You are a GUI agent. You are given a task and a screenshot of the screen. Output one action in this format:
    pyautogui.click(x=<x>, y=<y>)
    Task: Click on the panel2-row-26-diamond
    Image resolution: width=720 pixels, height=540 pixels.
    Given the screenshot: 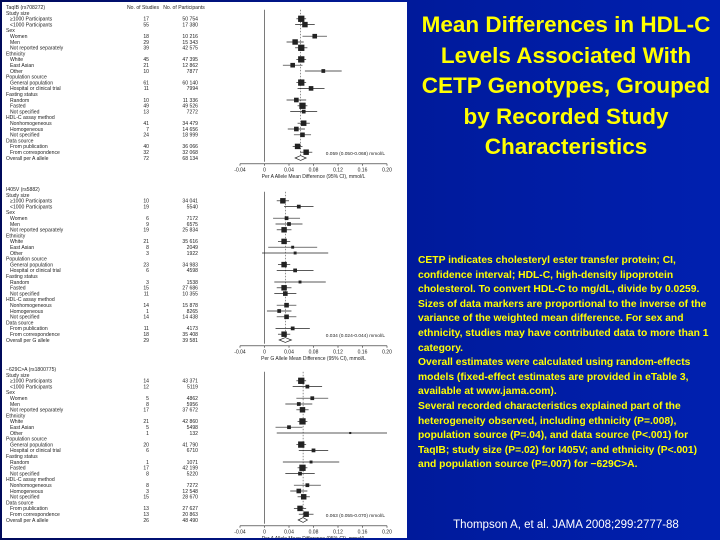 What is the action you would take?
    pyautogui.click(x=285, y=340)
    